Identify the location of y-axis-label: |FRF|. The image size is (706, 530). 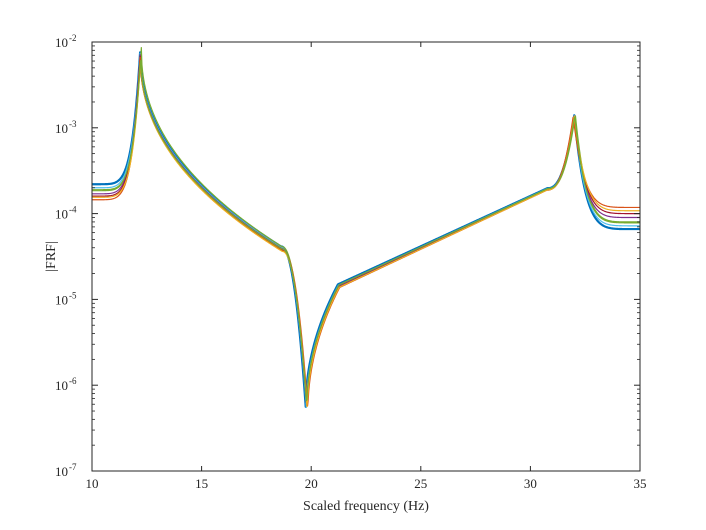
(51, 256).